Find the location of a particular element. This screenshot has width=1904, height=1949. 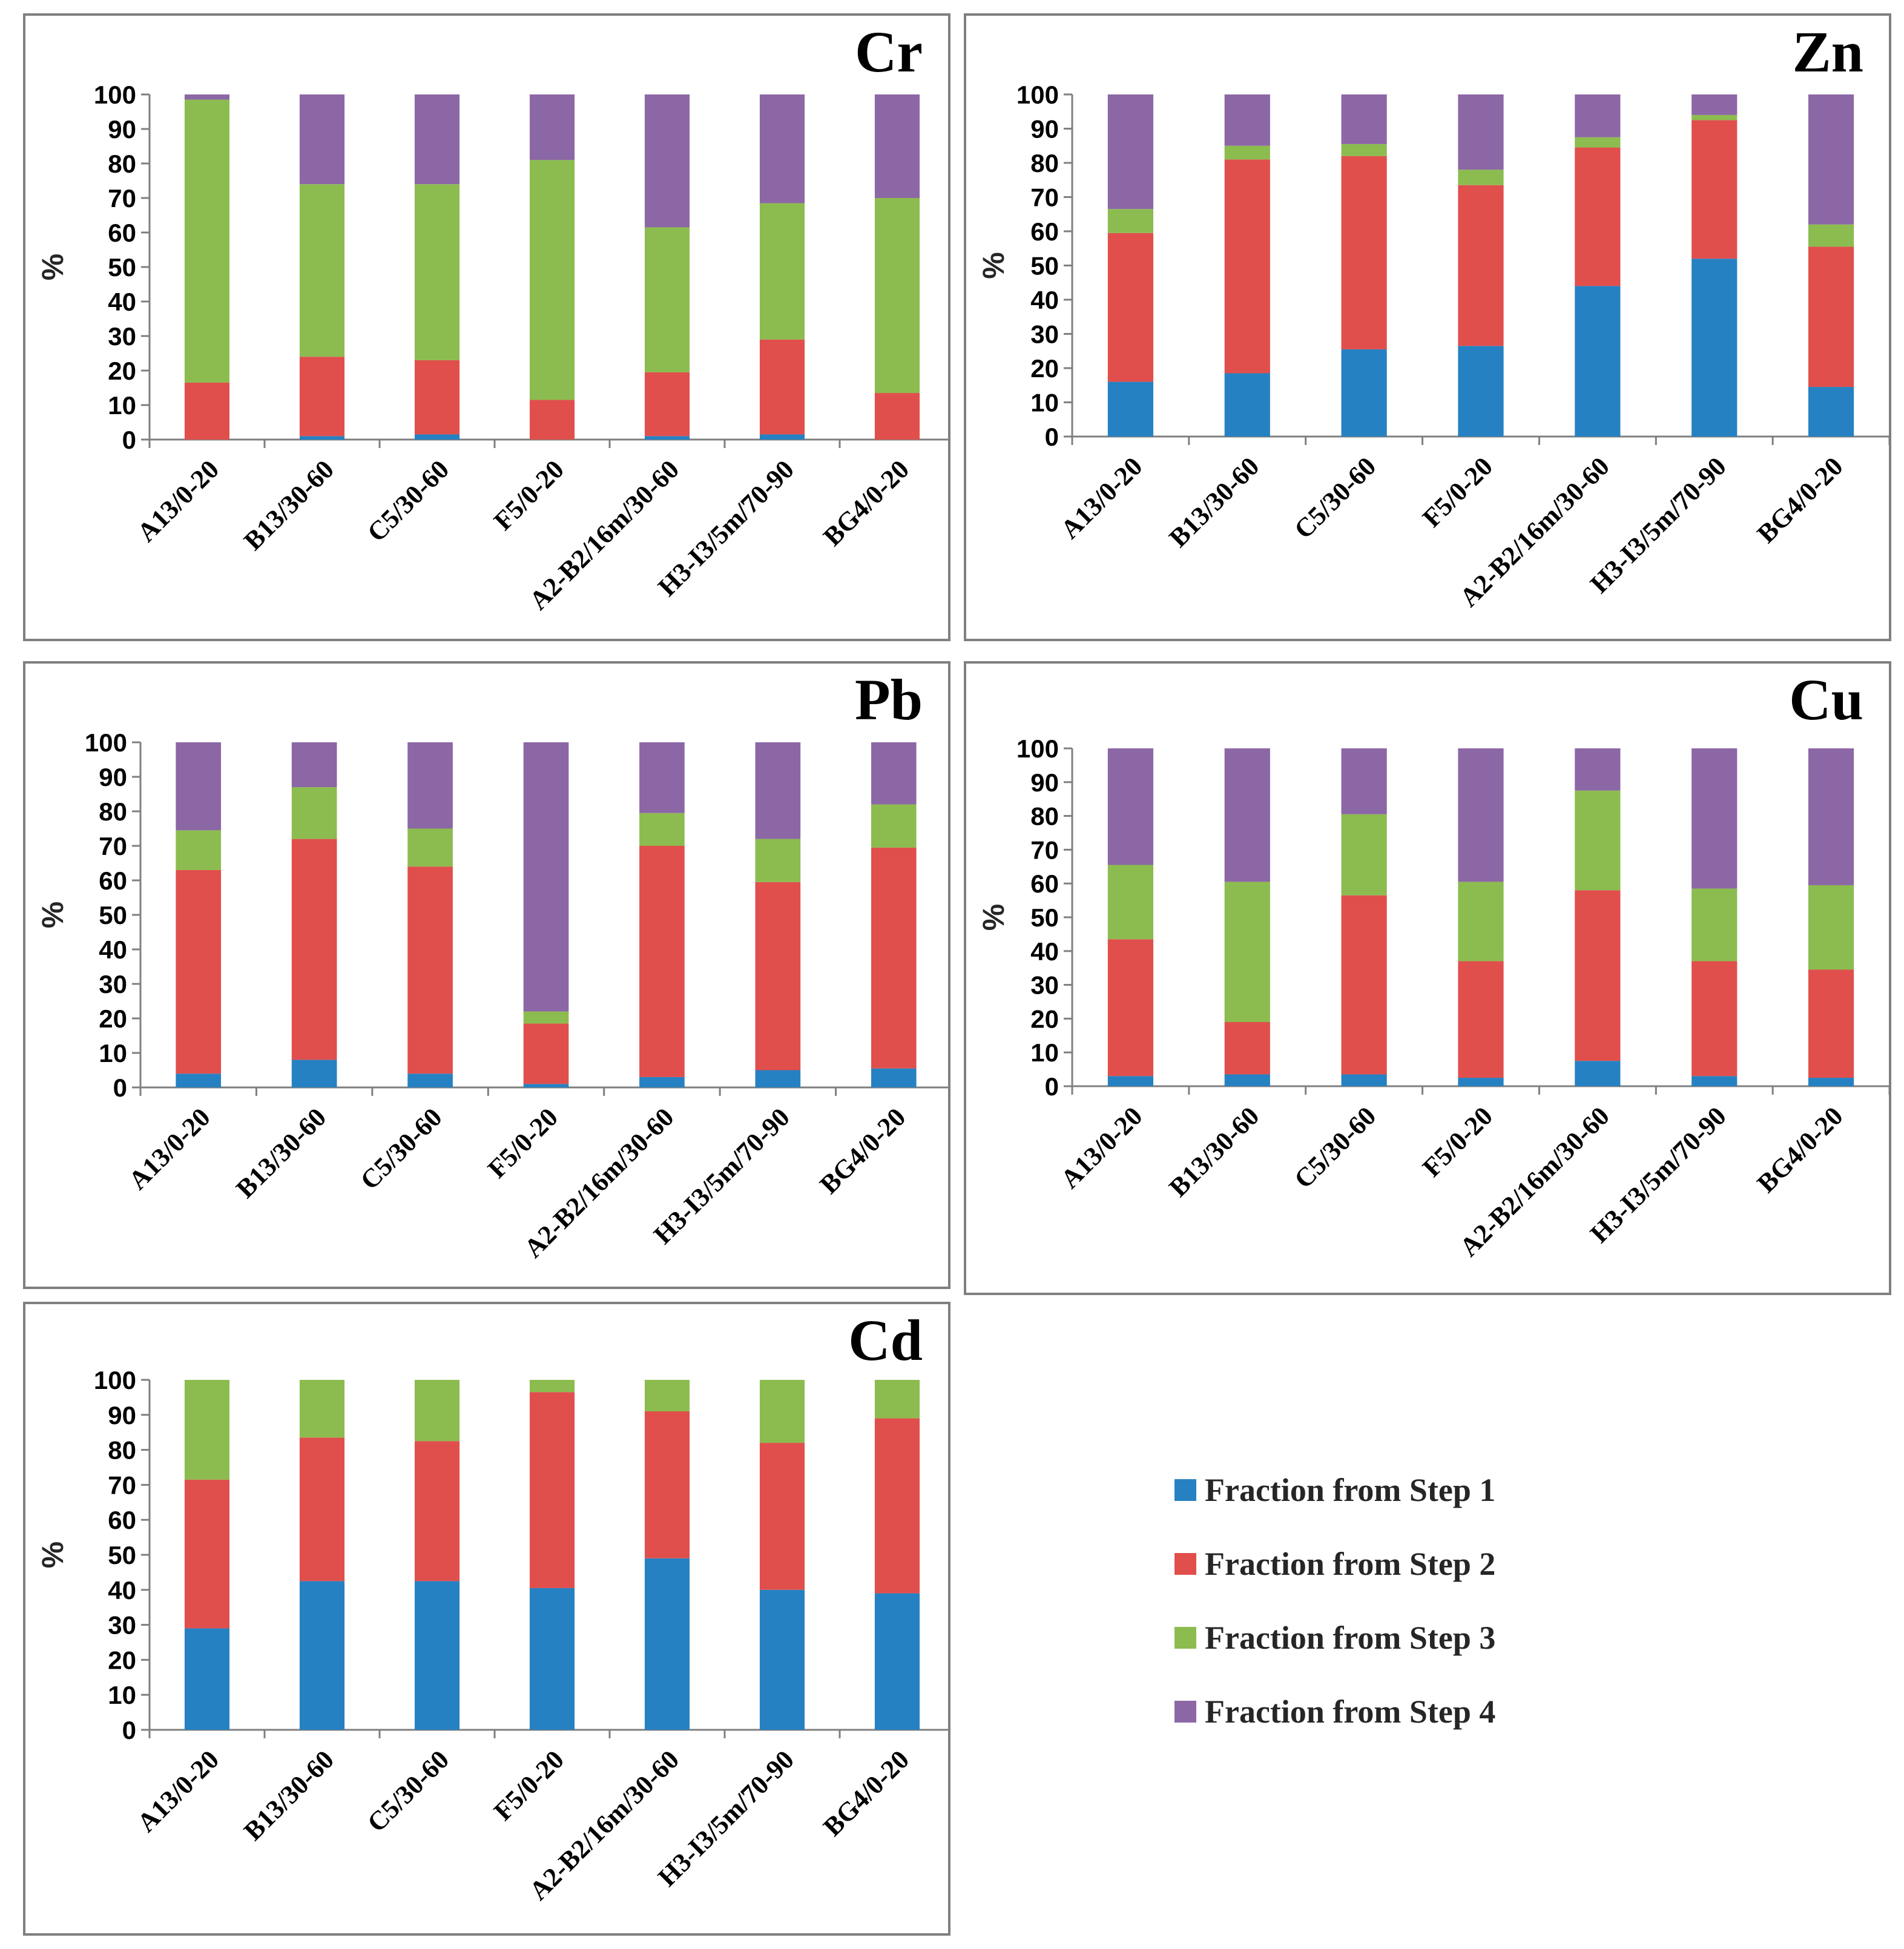

y-tick-label: 30 is located at coordinates (113, 984).